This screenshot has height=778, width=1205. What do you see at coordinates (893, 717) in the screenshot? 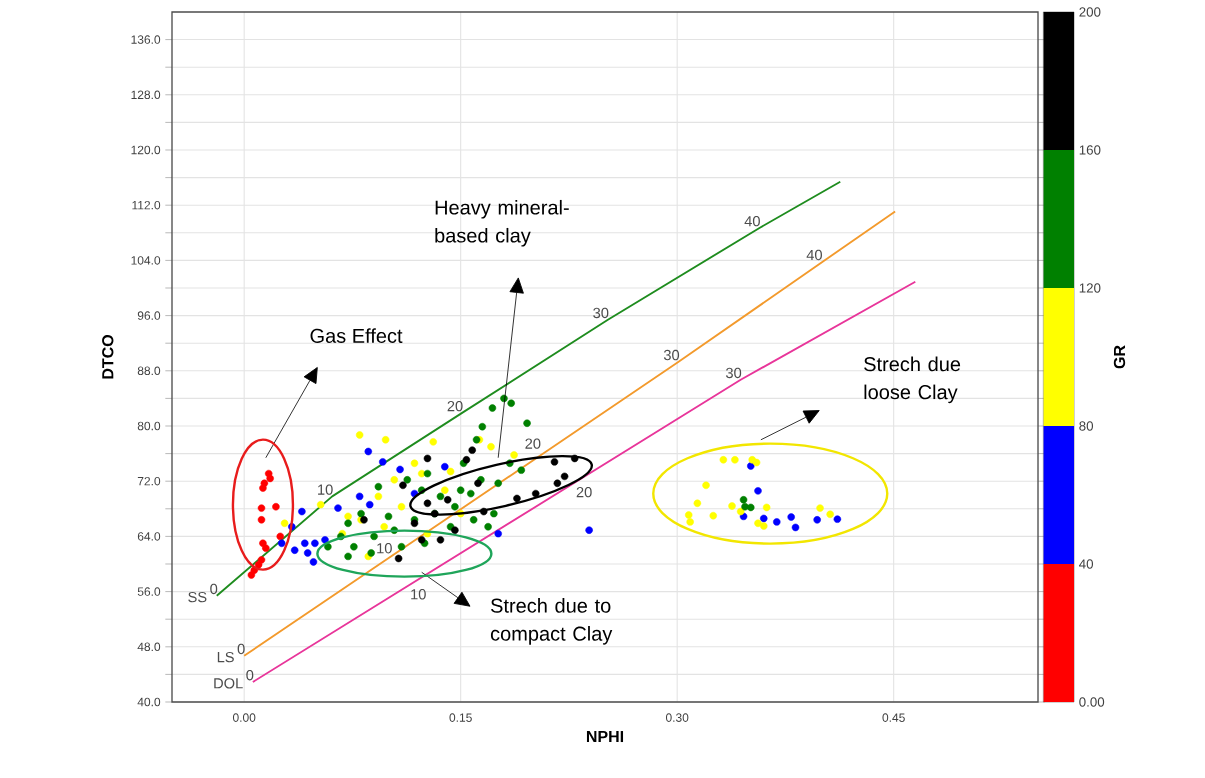
I see `x-tick-label: 0.45` at bounding box center [893, 717].